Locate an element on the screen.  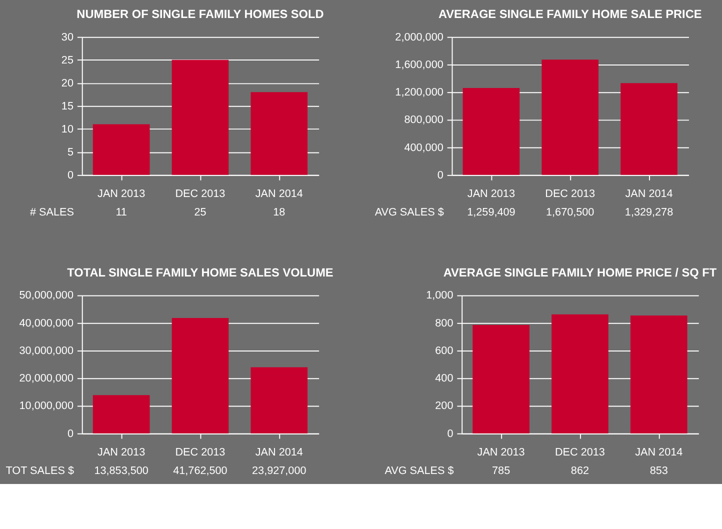
y-tick-label: 10,000,000 is located at coordinates (46, 406).